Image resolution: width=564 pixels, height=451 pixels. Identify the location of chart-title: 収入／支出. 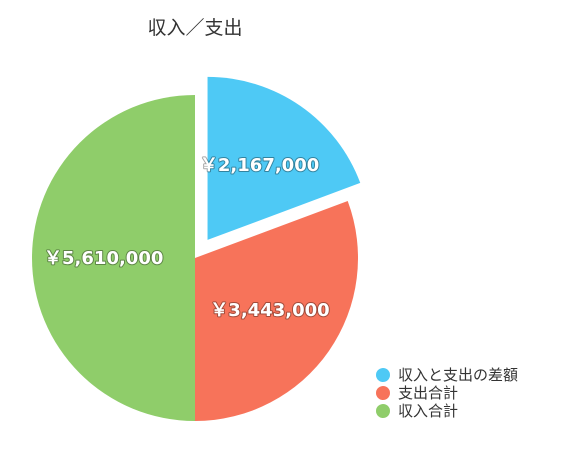
(194, 28).